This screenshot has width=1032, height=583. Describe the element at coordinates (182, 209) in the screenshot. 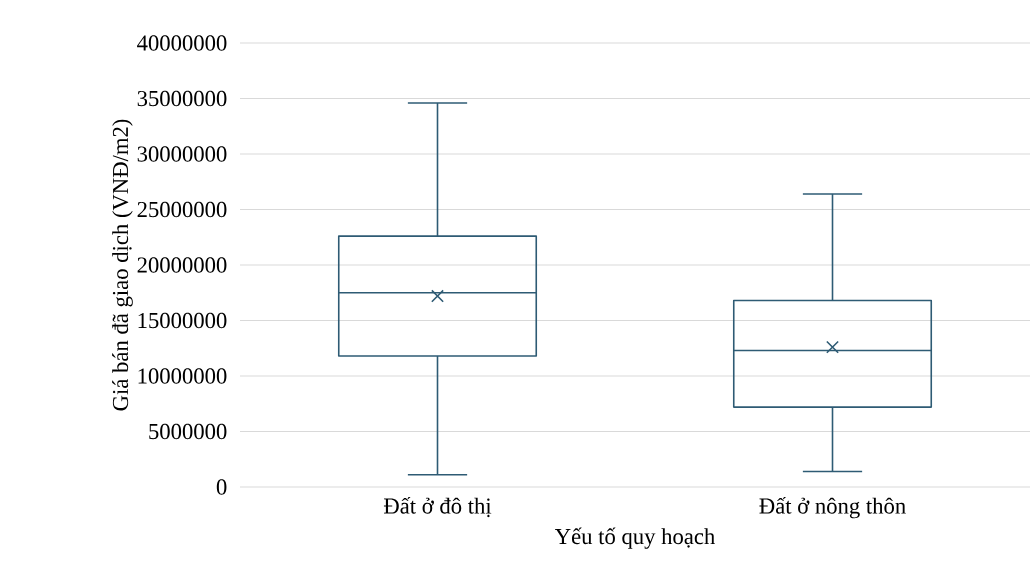

I see `y-tick-label: 25000000` at that location.